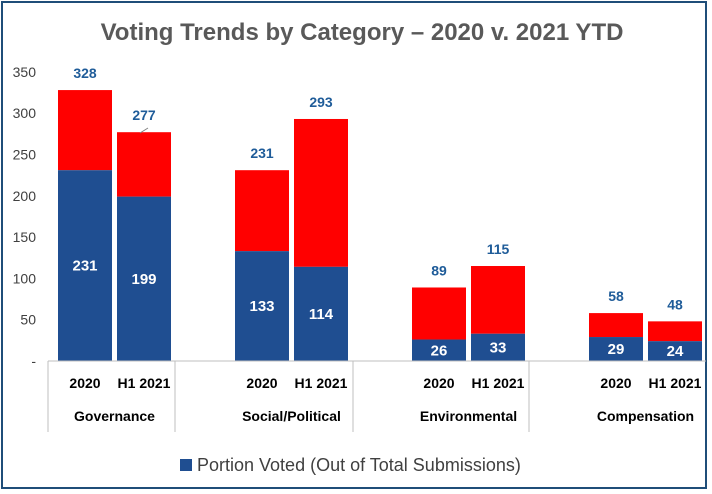 The height and width of the screenshot is (494, 712). Describe the element at coordinates (25, 113) in the screenshot. I see `y-tick-label: 300` at that location.